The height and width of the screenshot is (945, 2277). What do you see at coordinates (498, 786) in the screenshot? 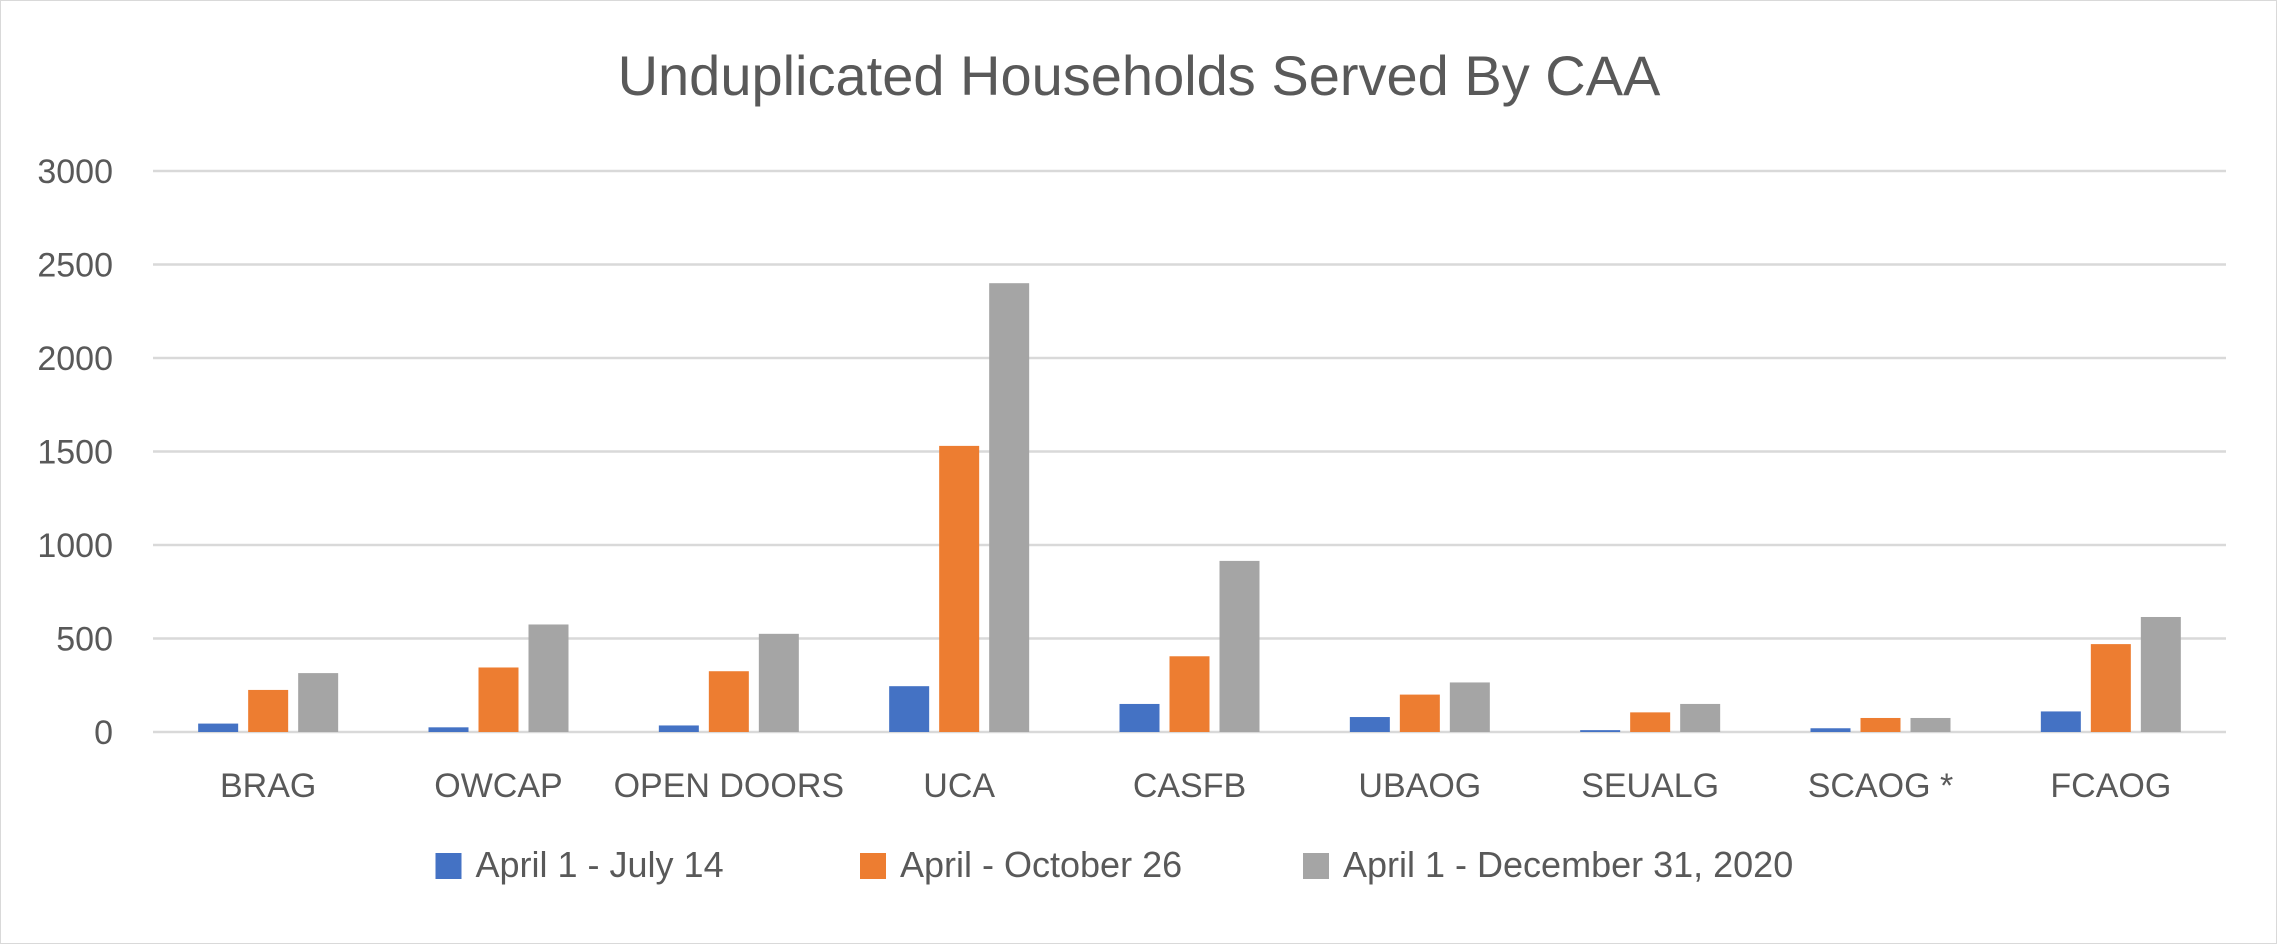
I see `x-tick-label: OWCAP` at bounding box center [498, 786].